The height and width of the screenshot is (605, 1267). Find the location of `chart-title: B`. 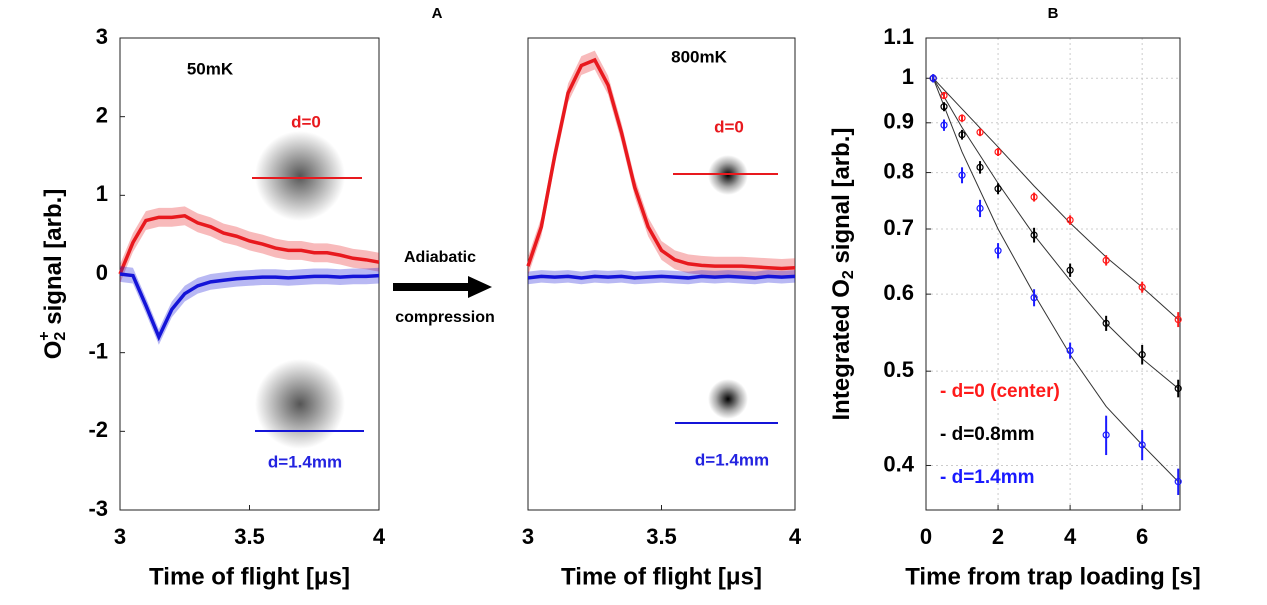

chart-title: B is located at coordinates (1053, 13).